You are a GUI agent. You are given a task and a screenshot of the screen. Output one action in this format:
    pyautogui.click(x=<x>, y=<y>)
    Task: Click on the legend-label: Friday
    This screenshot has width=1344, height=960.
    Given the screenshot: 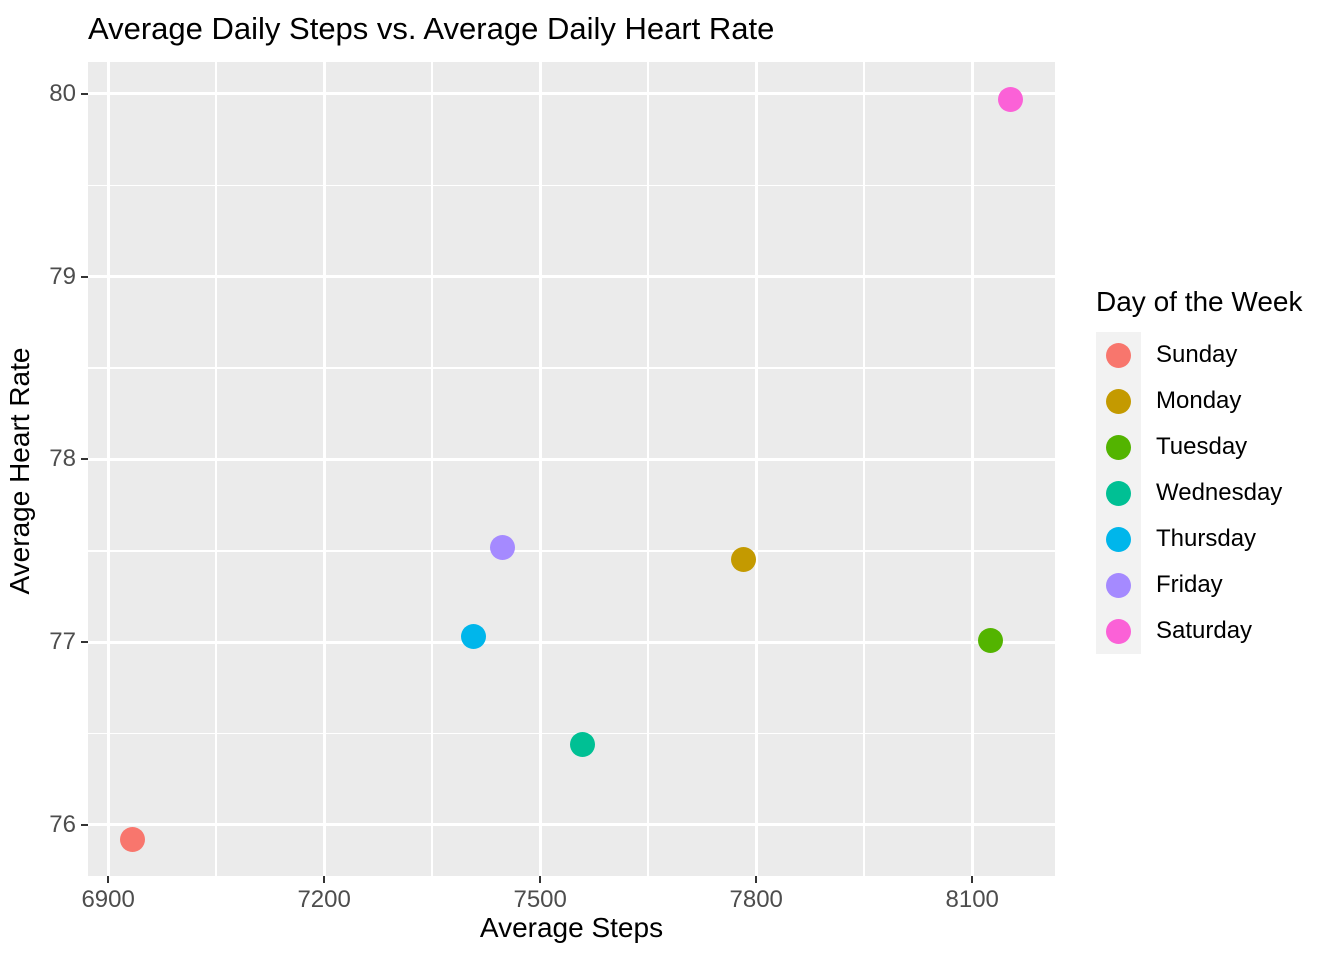 What is the action you would take?
    pyautogui.click(x=1189, y=584)
    